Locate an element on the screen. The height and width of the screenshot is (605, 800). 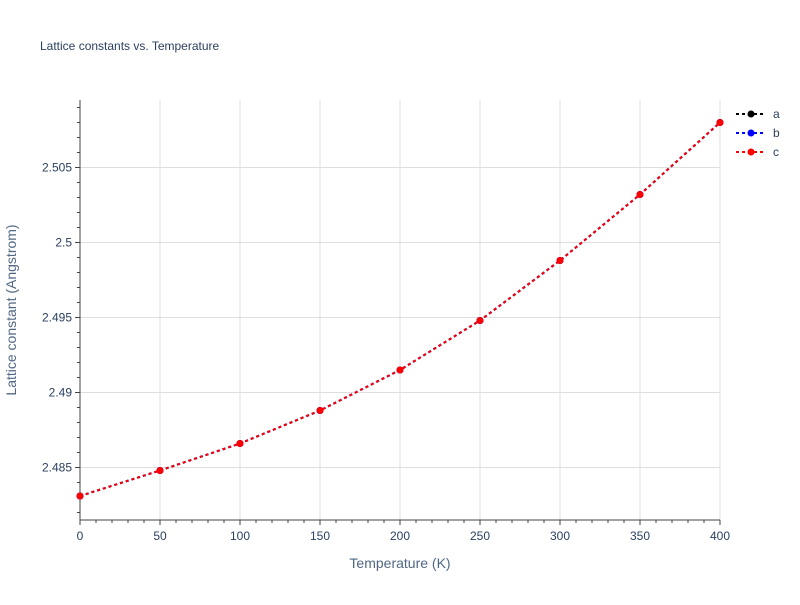
legend-item-b: b is located at coordinates (758, 133).